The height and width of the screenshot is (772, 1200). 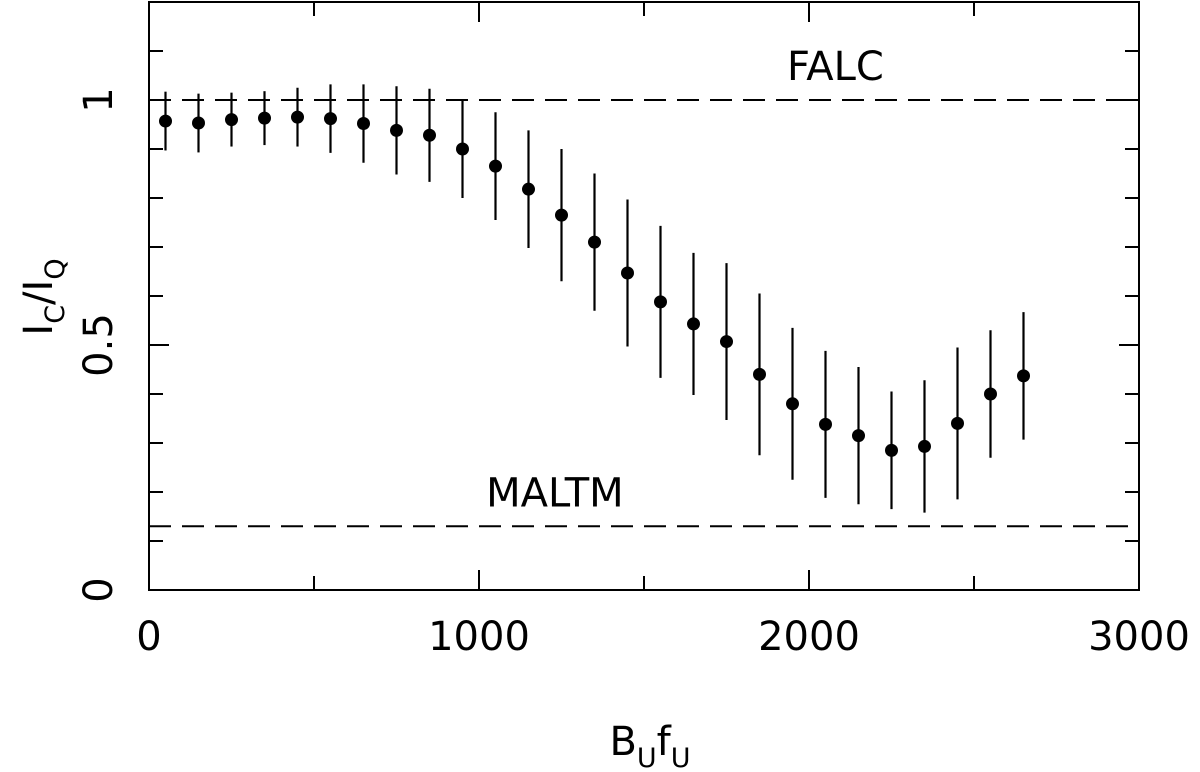 What do you see at coordinates (99, 99) in the screenshot?
I see `y-tick-label: 1` at bounding box center [99, 99].